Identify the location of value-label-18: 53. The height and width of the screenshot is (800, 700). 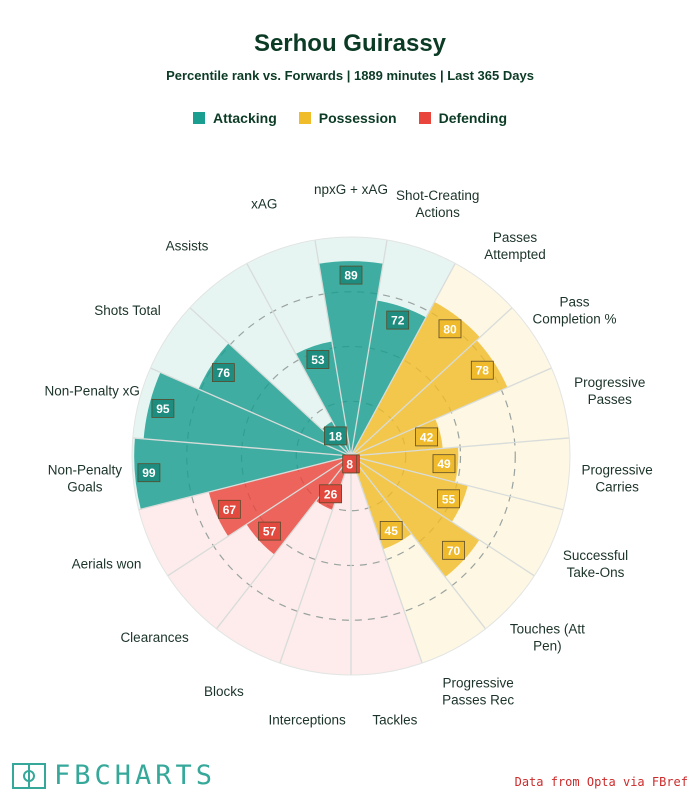
(318, 360).